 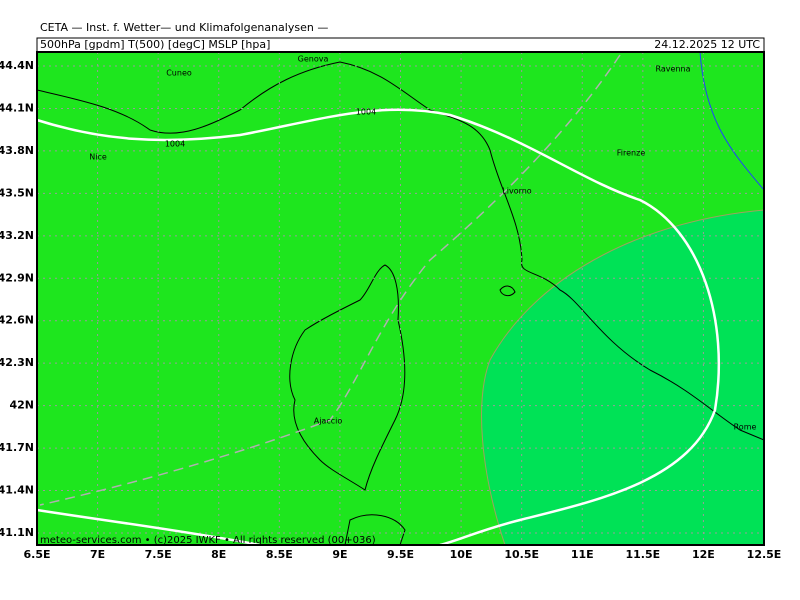 What do you see at coordinates (148, 527) in the screenshot?
I see `isobar-south` at bounding box center [148, 527].